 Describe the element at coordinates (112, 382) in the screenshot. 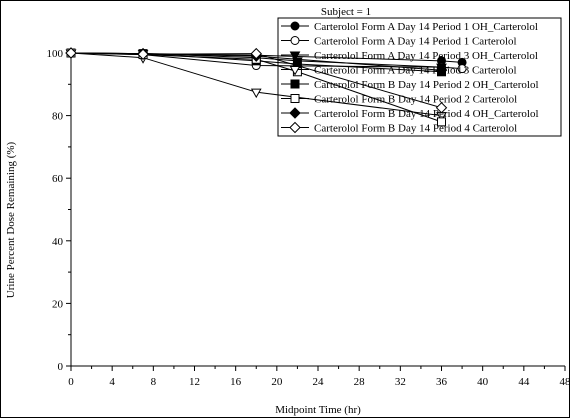

I see `x-tick-label: 4` at that location.